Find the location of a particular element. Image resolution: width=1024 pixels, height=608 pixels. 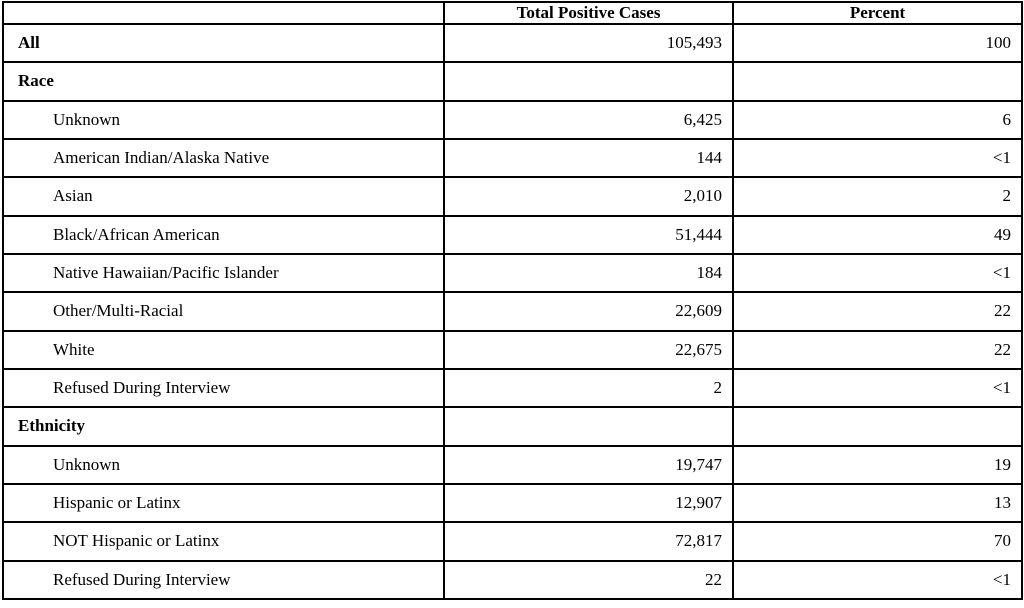

table-row-race-unknown: Unknown 6,425 6 is located at coordinates (512, 119).